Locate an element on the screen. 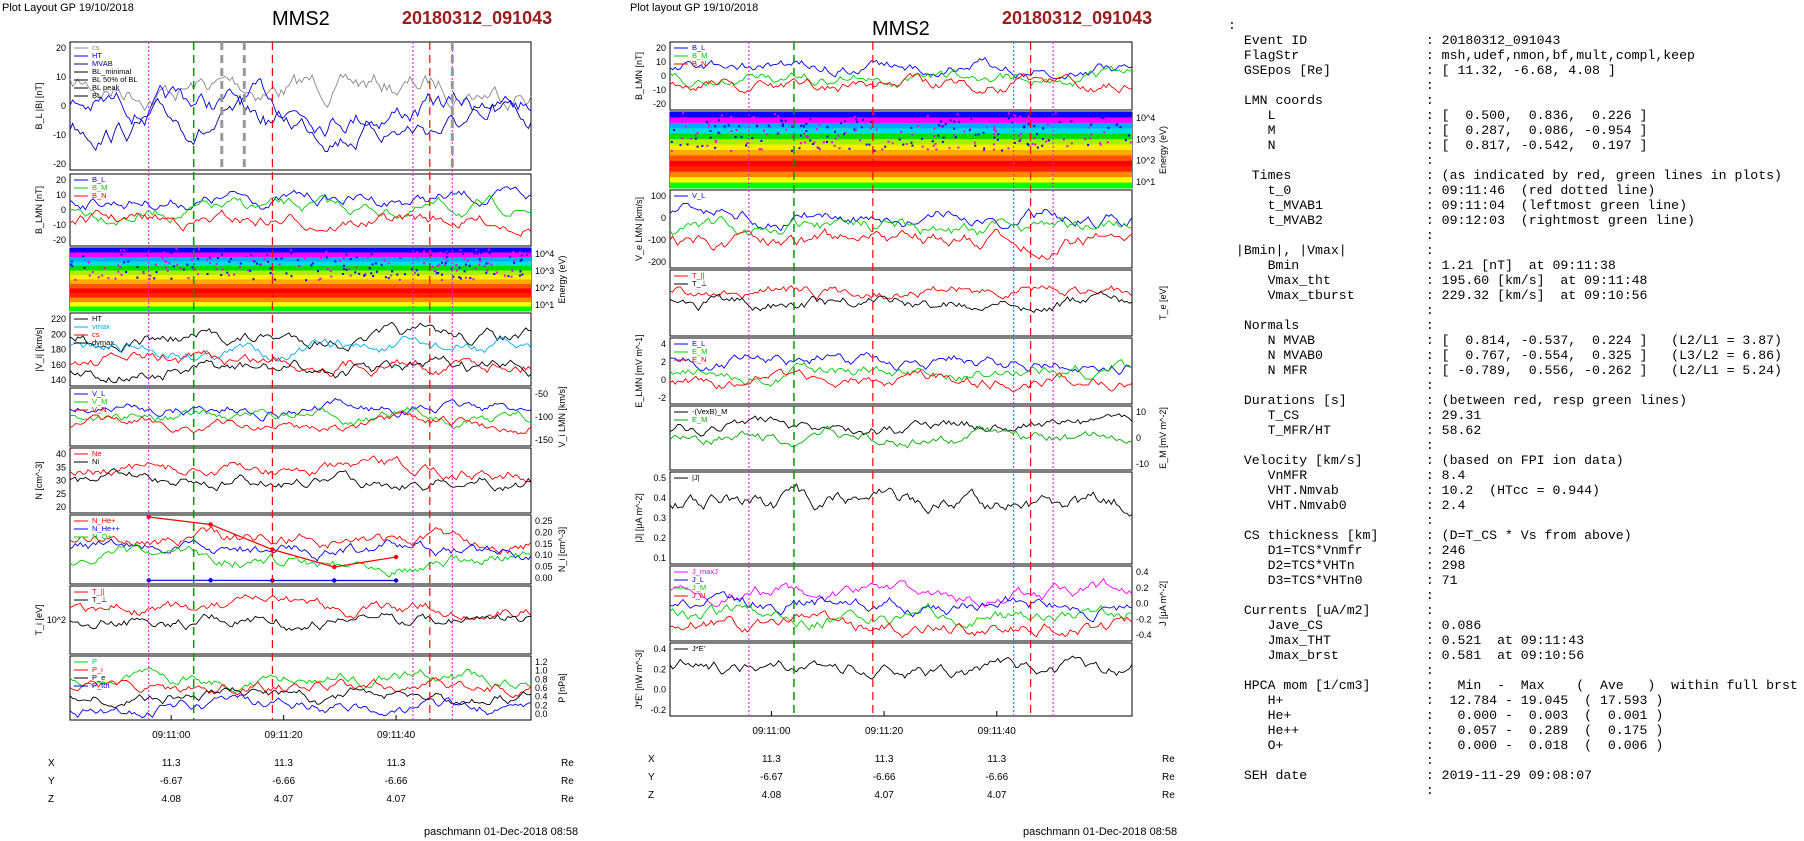  axis-label: J [μA m^-2] is located at coordinates (1163, 603).